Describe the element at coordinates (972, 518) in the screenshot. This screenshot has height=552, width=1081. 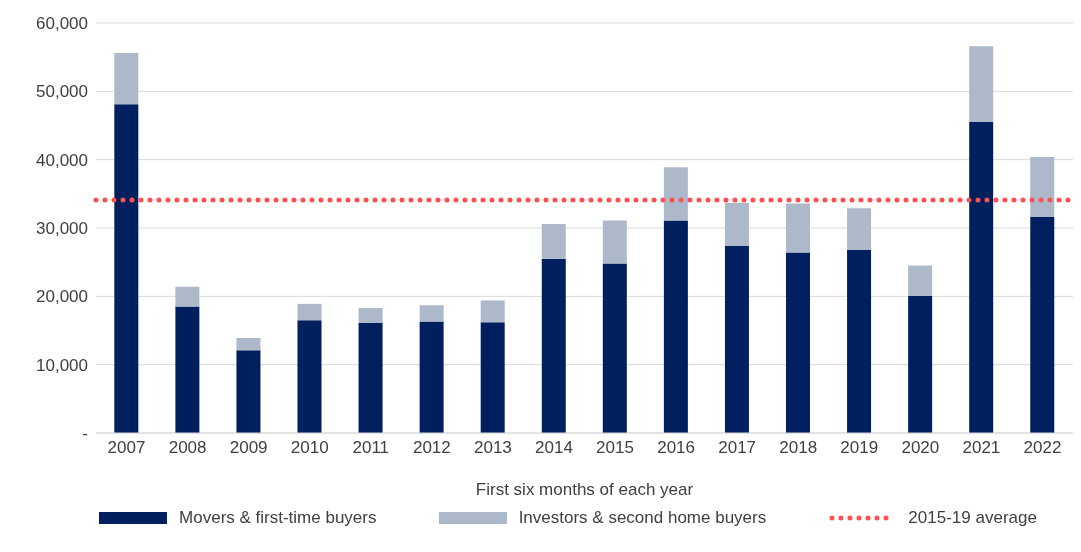
I see `legend-label: 2015-19 average` at that location.